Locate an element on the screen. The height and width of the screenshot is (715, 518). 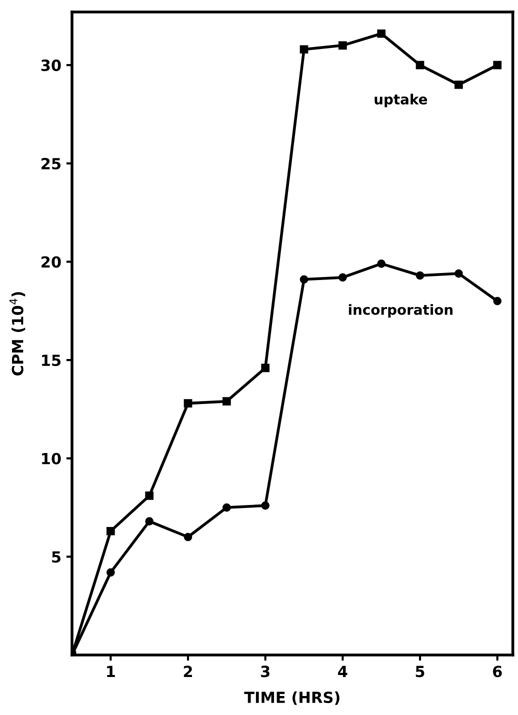
y-axis-title: CPM (10$^{4}$) is located at coordinates (18, 334).